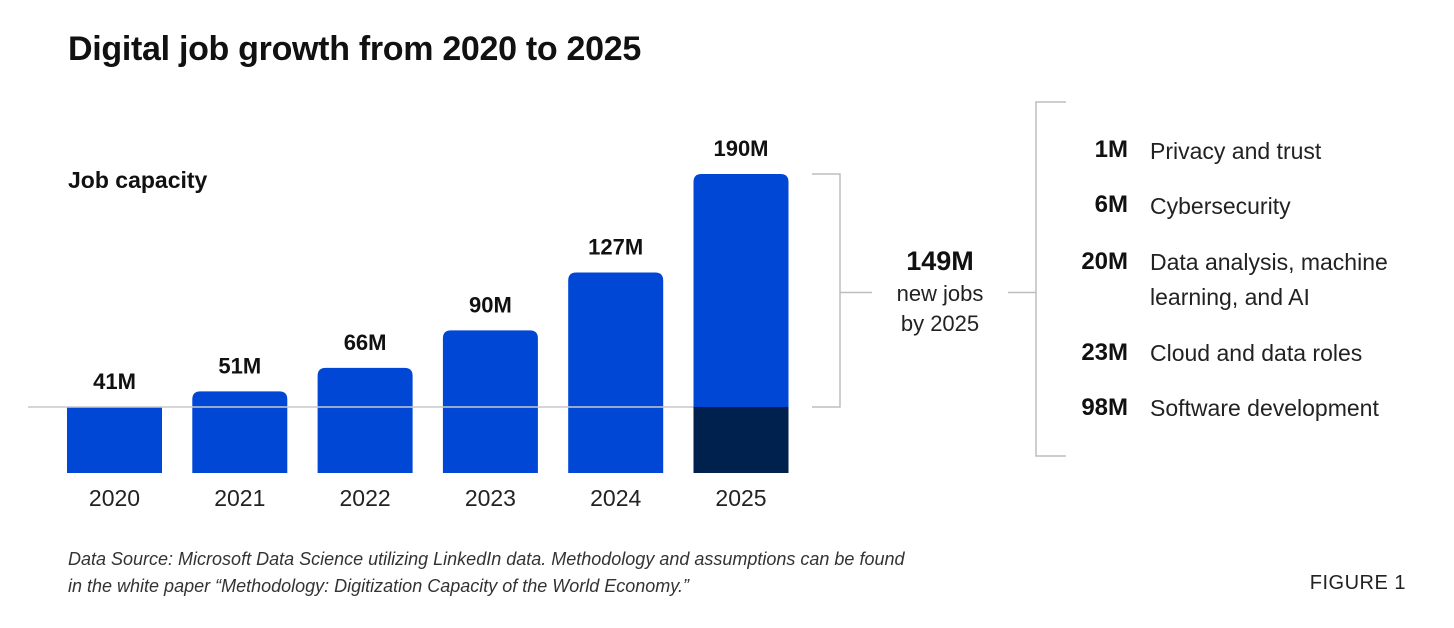 This screenshot has height=628, width=1454. I want to click on data-label-2024: 127M, so click(615, 247).